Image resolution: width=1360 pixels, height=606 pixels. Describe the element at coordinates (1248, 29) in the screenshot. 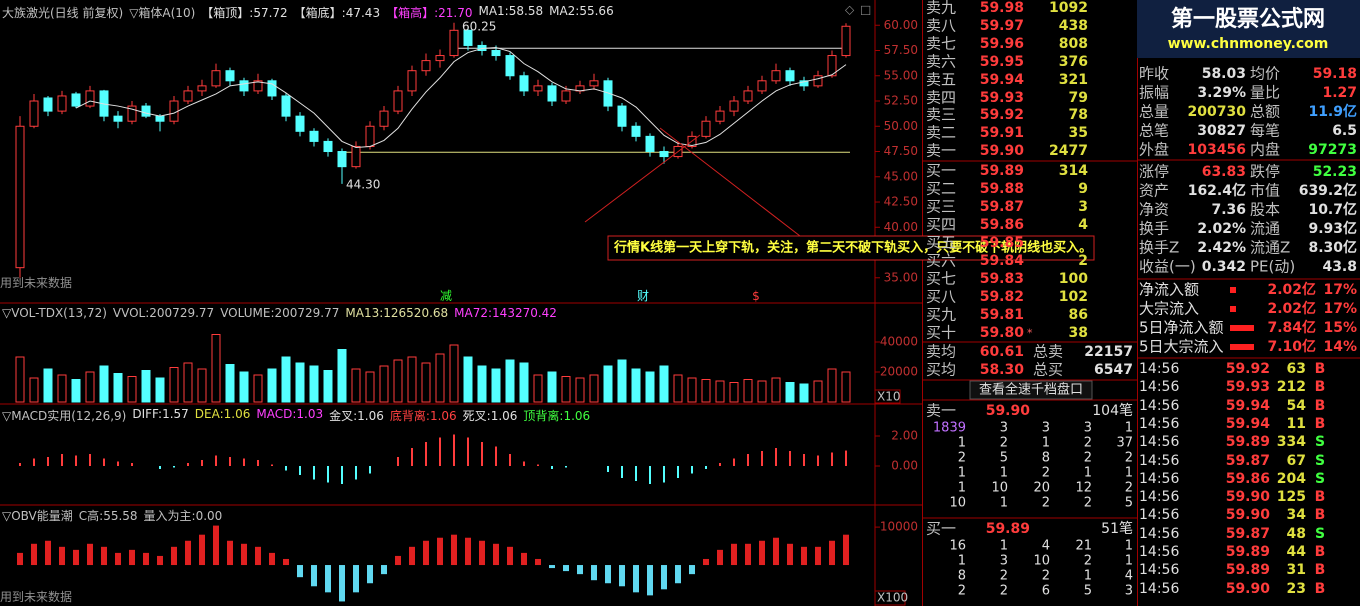

I see `logo-bg` at that location.